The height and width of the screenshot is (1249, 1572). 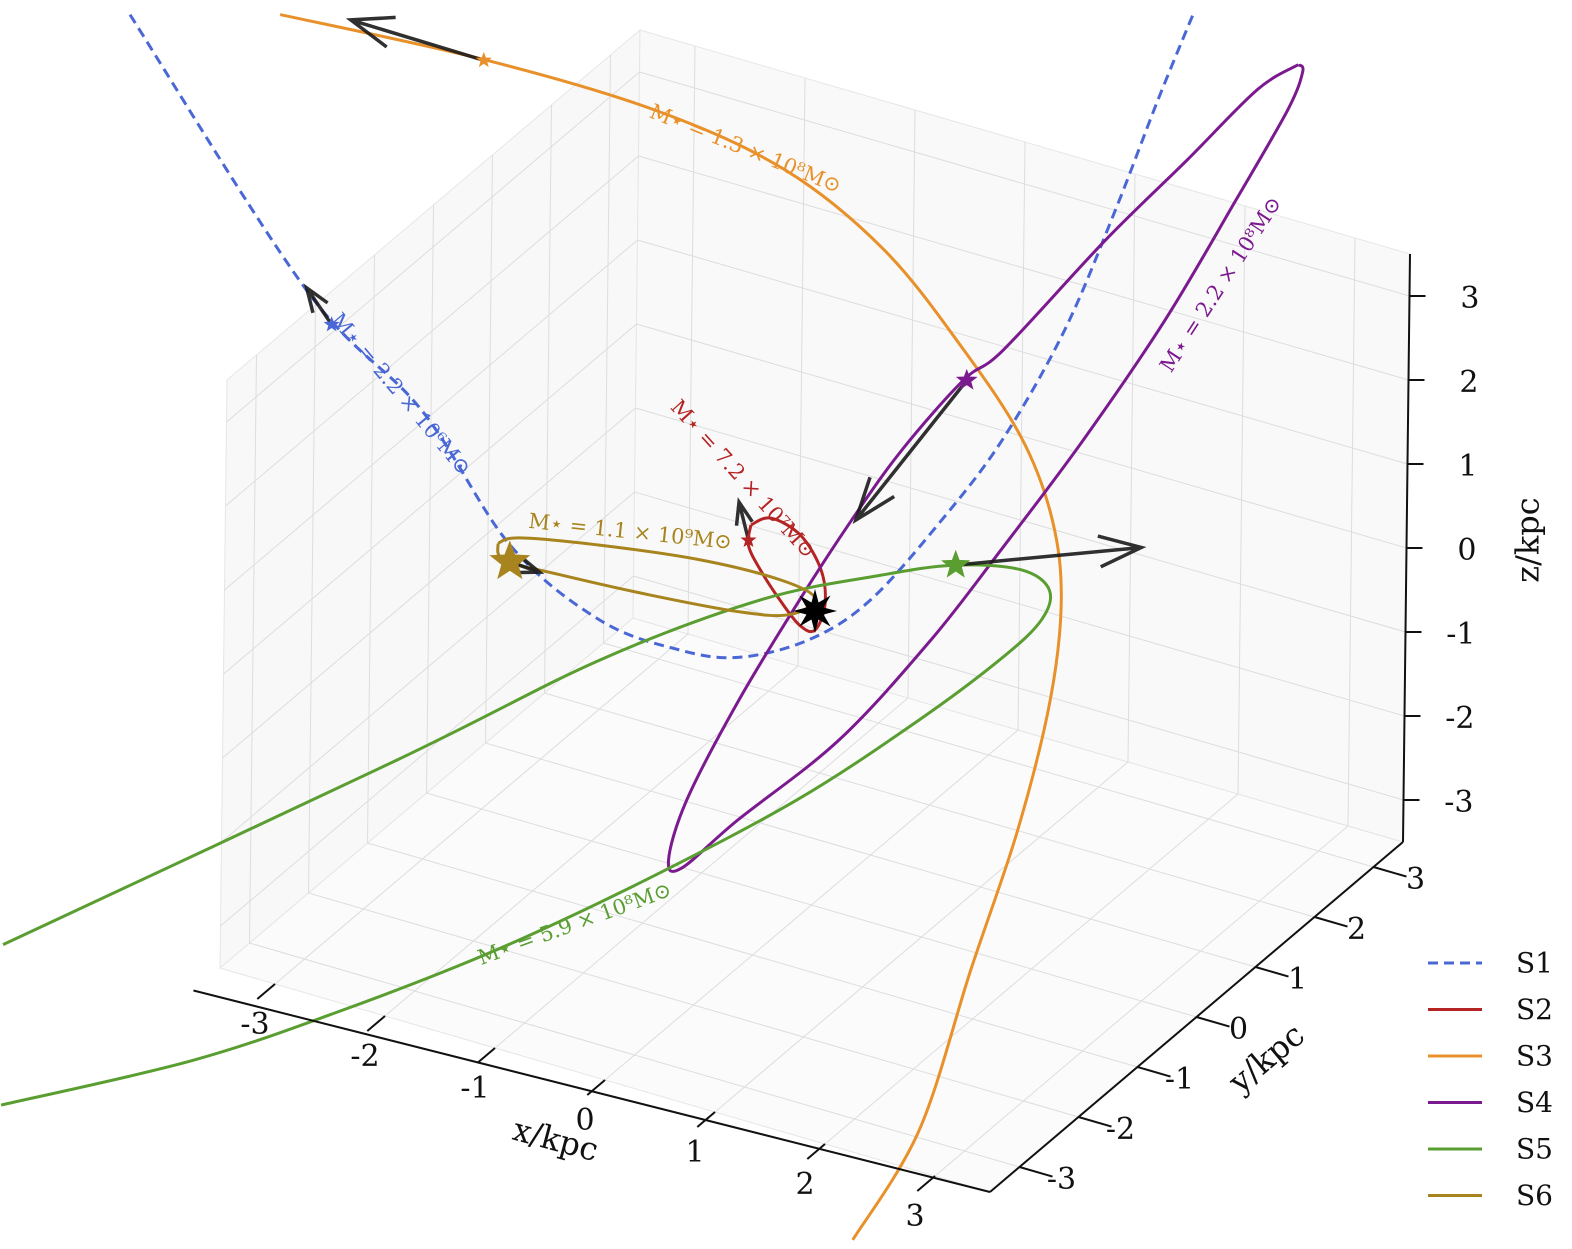 I want to click on y-tick-label: -2, so click(x=1120, y=1129).